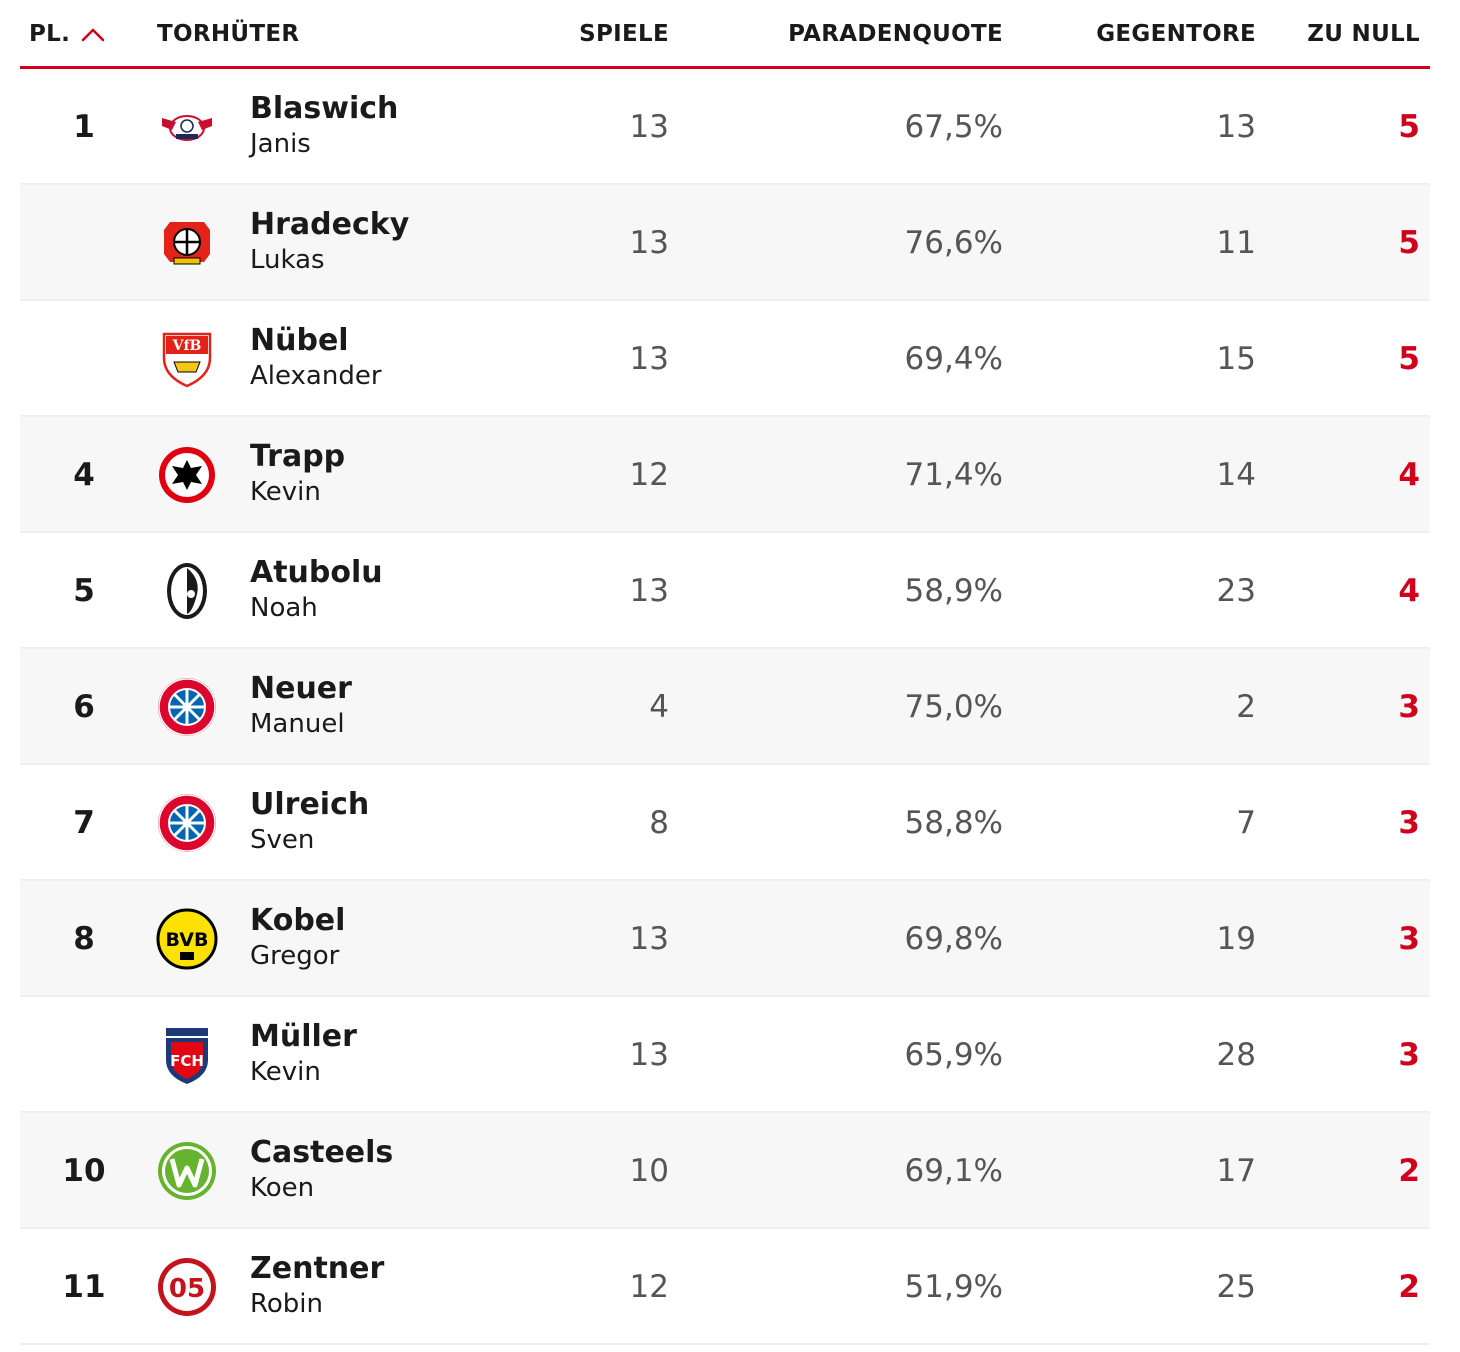  I want to click on rank-cell: 8, so click(84, 939).